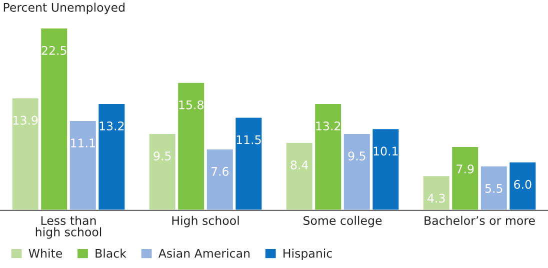 This screenshot has height=268, width=548. I want to click on data-label: 8.4, so click(299, 165).